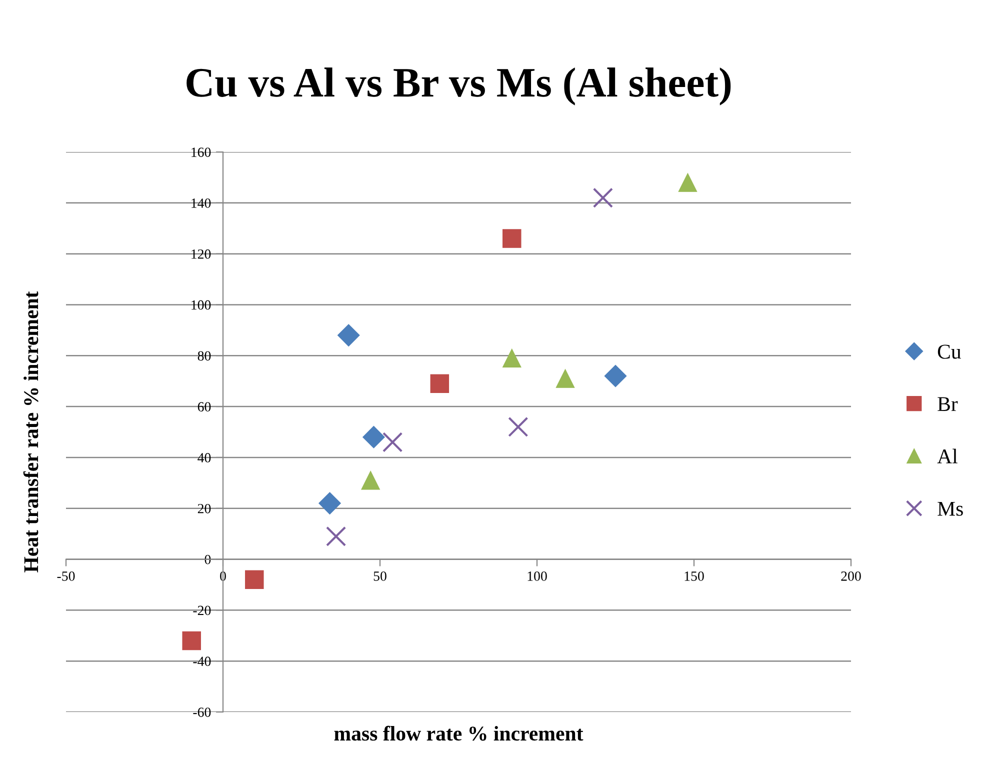 This screenshot has height=757, width=982. Describe the element at coordinates (694, 576) in the screenshot. I see `x-tick-label: 150` at that location.